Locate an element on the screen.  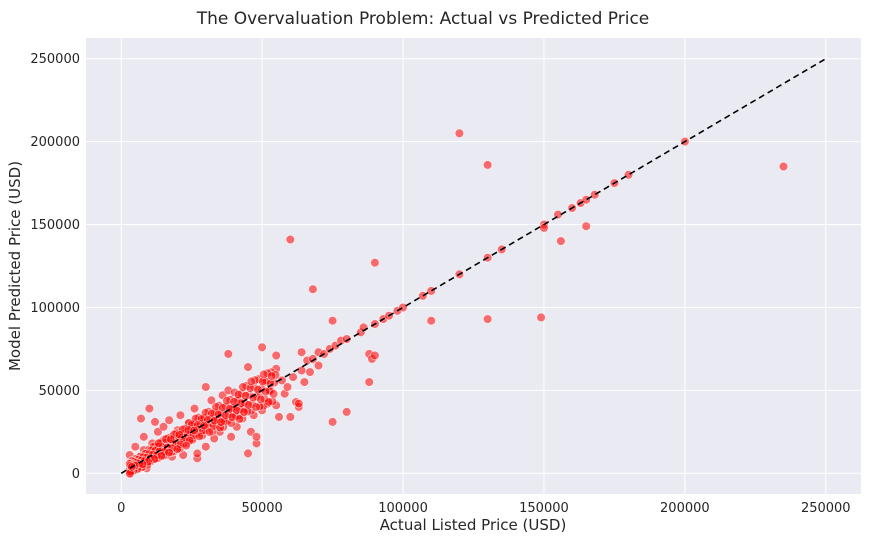
y-tick-label: 100000 is located at coordinates (55, 308).